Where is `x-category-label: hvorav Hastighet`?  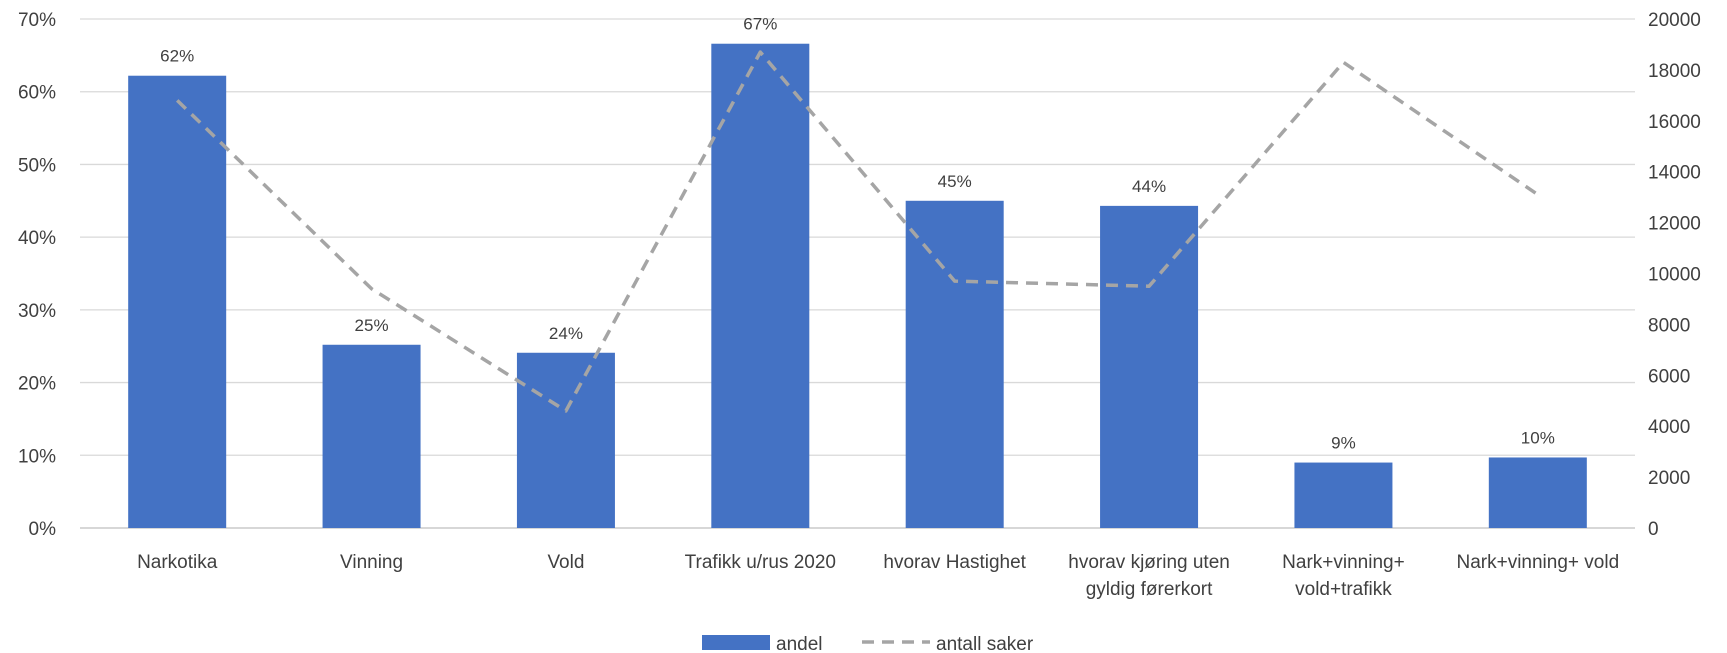
x-category-label: hvorav Hastighet is located at coordinates (954, 562).